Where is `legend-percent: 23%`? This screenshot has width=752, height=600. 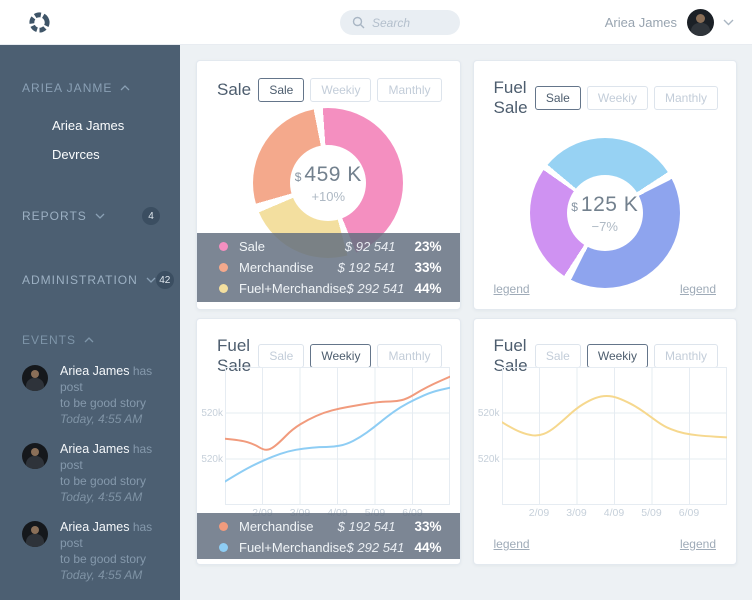 legend-percent: 23% is located at coordinates (428, 246).